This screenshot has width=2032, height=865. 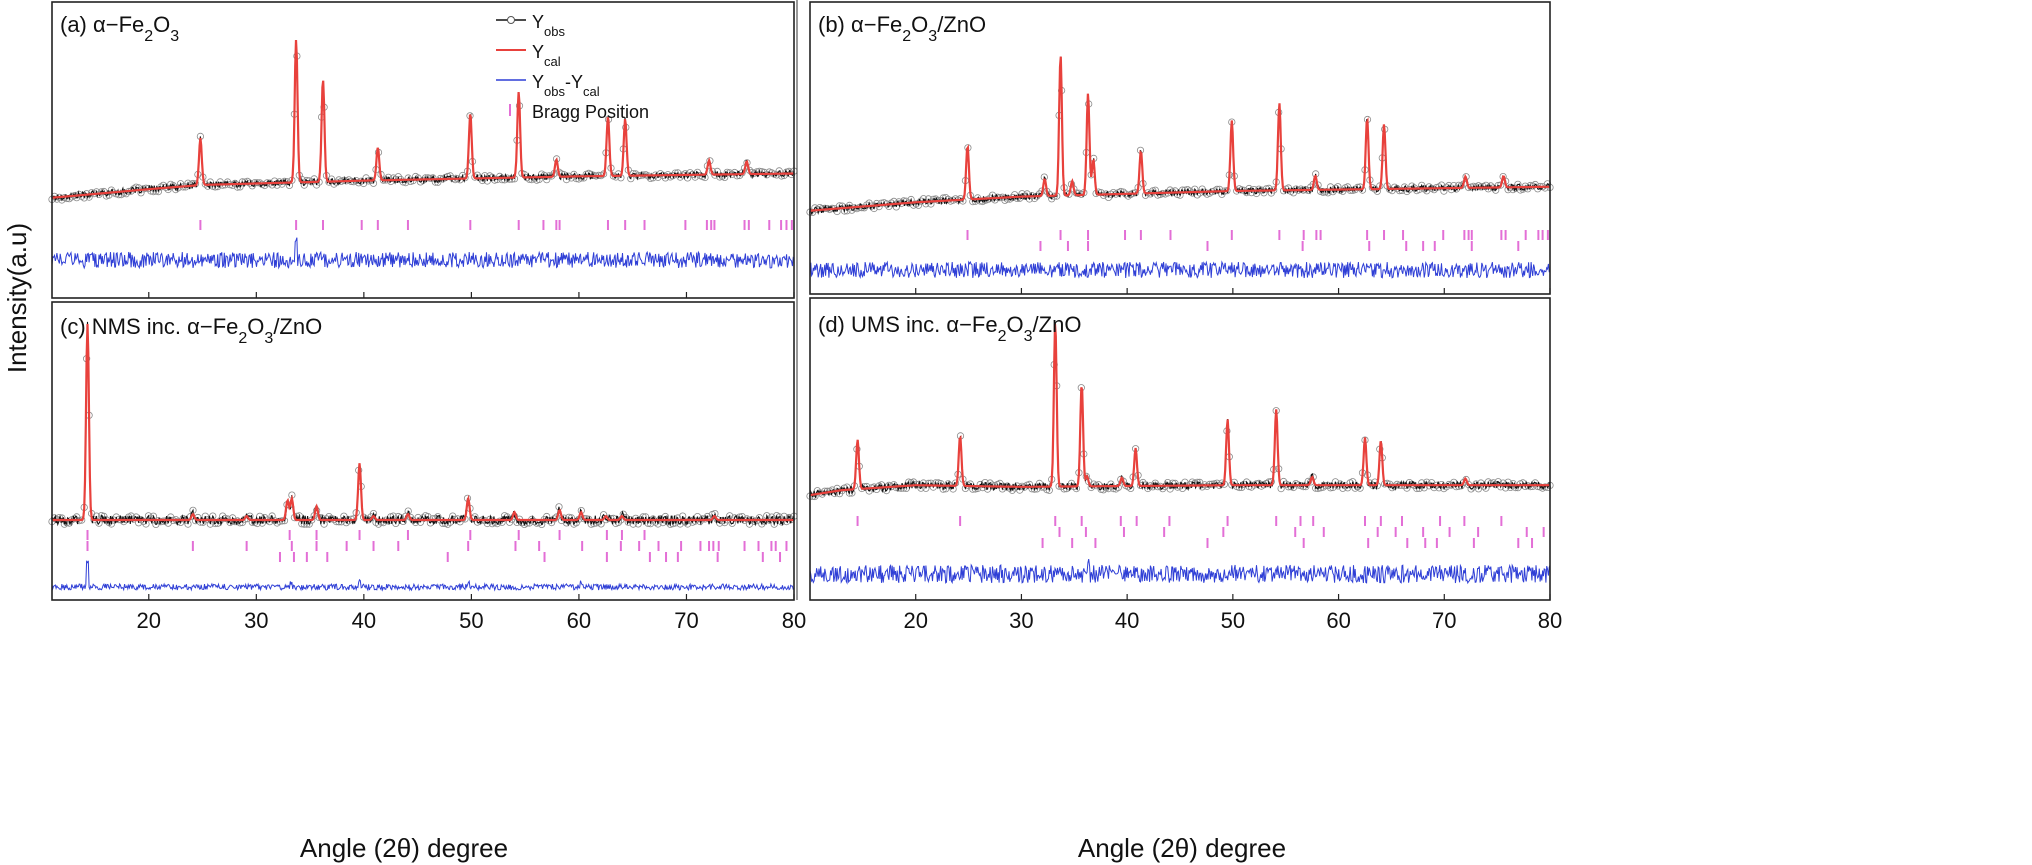 I want to click on panel-b-frame, so click(x=1180, y=148).